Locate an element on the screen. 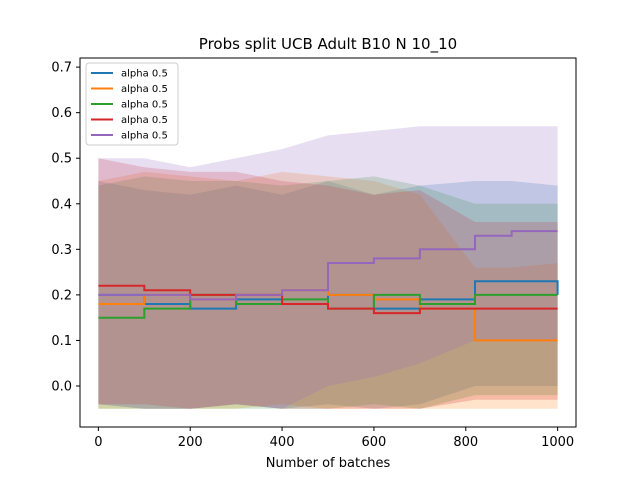 This screenshot has width=640, height=480. y-axis: 0.0 0.1 0.2 0.3 0.4 0.5 0.6 0.7 is located at coordinates (65, 228).